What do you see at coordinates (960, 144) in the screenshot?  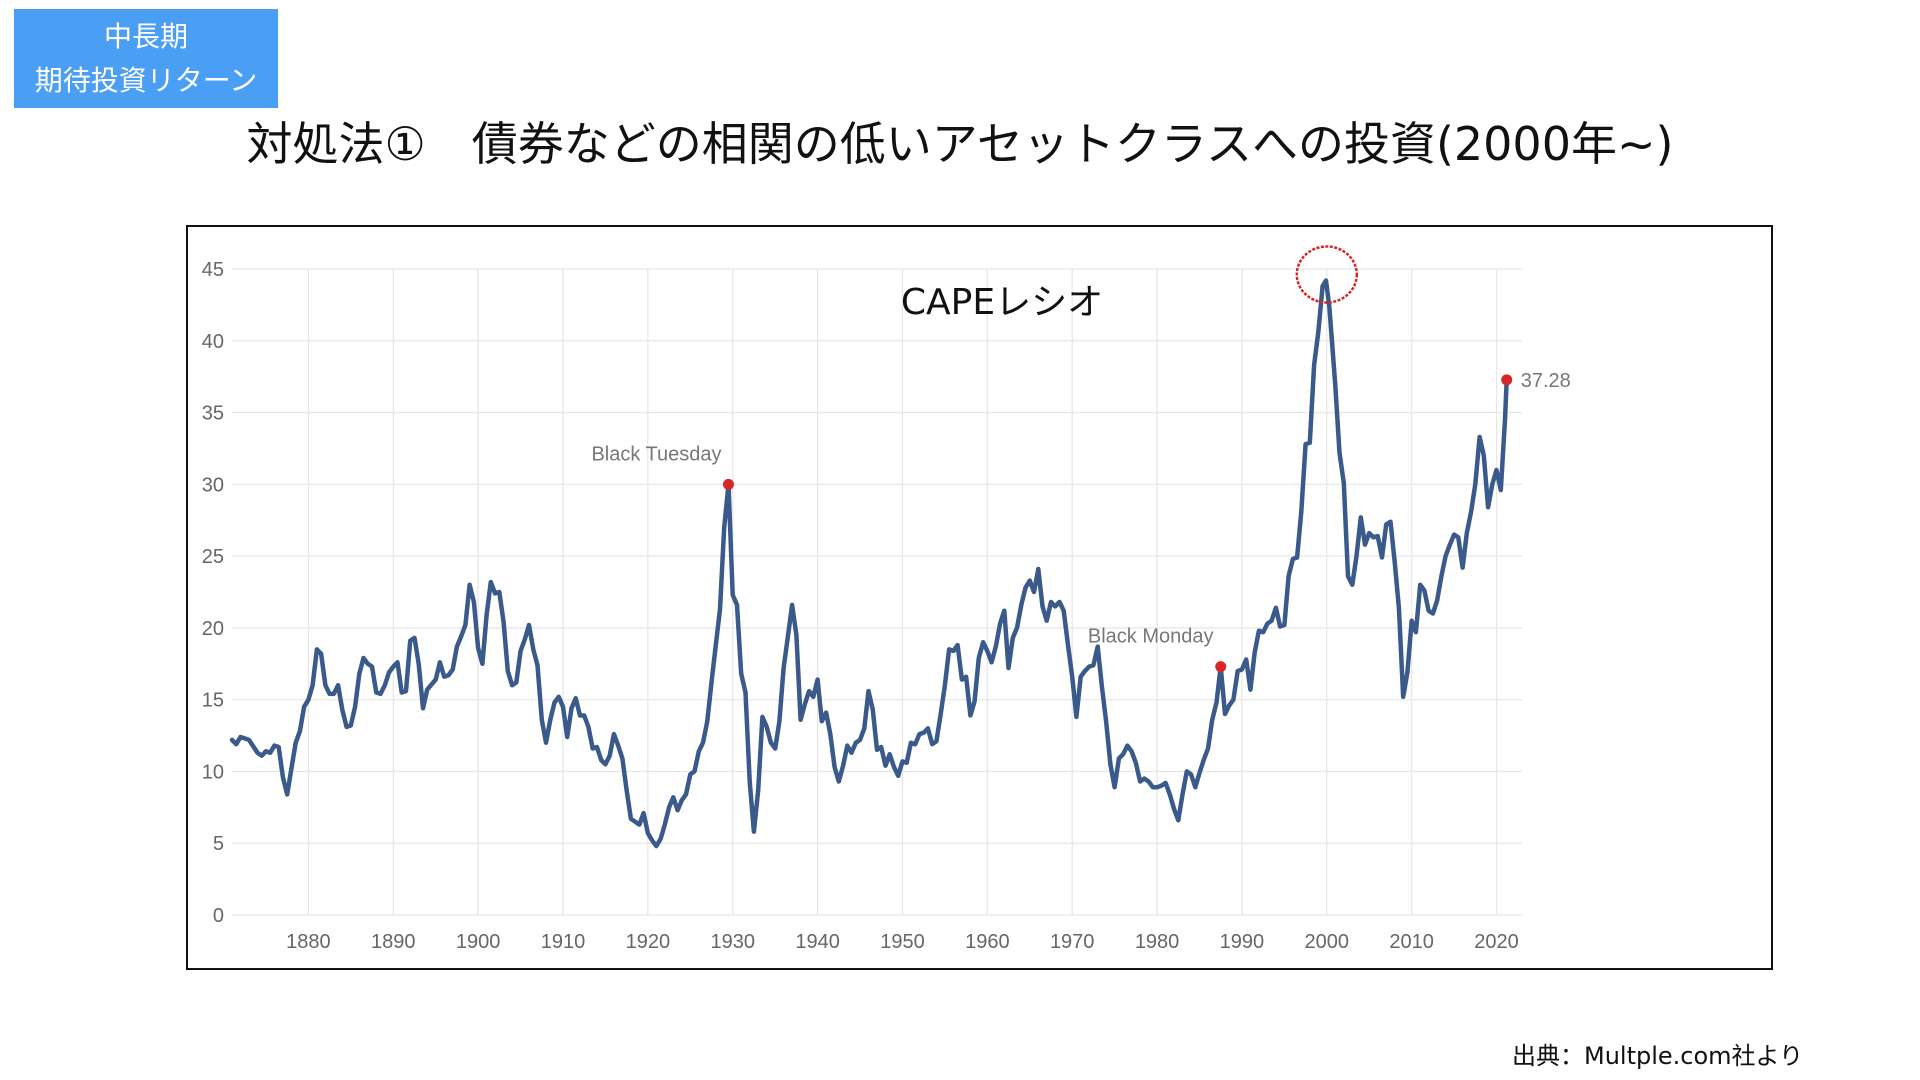 I see `slide-title: 対処法① 債券などの相関の低いアセットクラスへの投資(2000年~)` at bounding box center [960, 144].